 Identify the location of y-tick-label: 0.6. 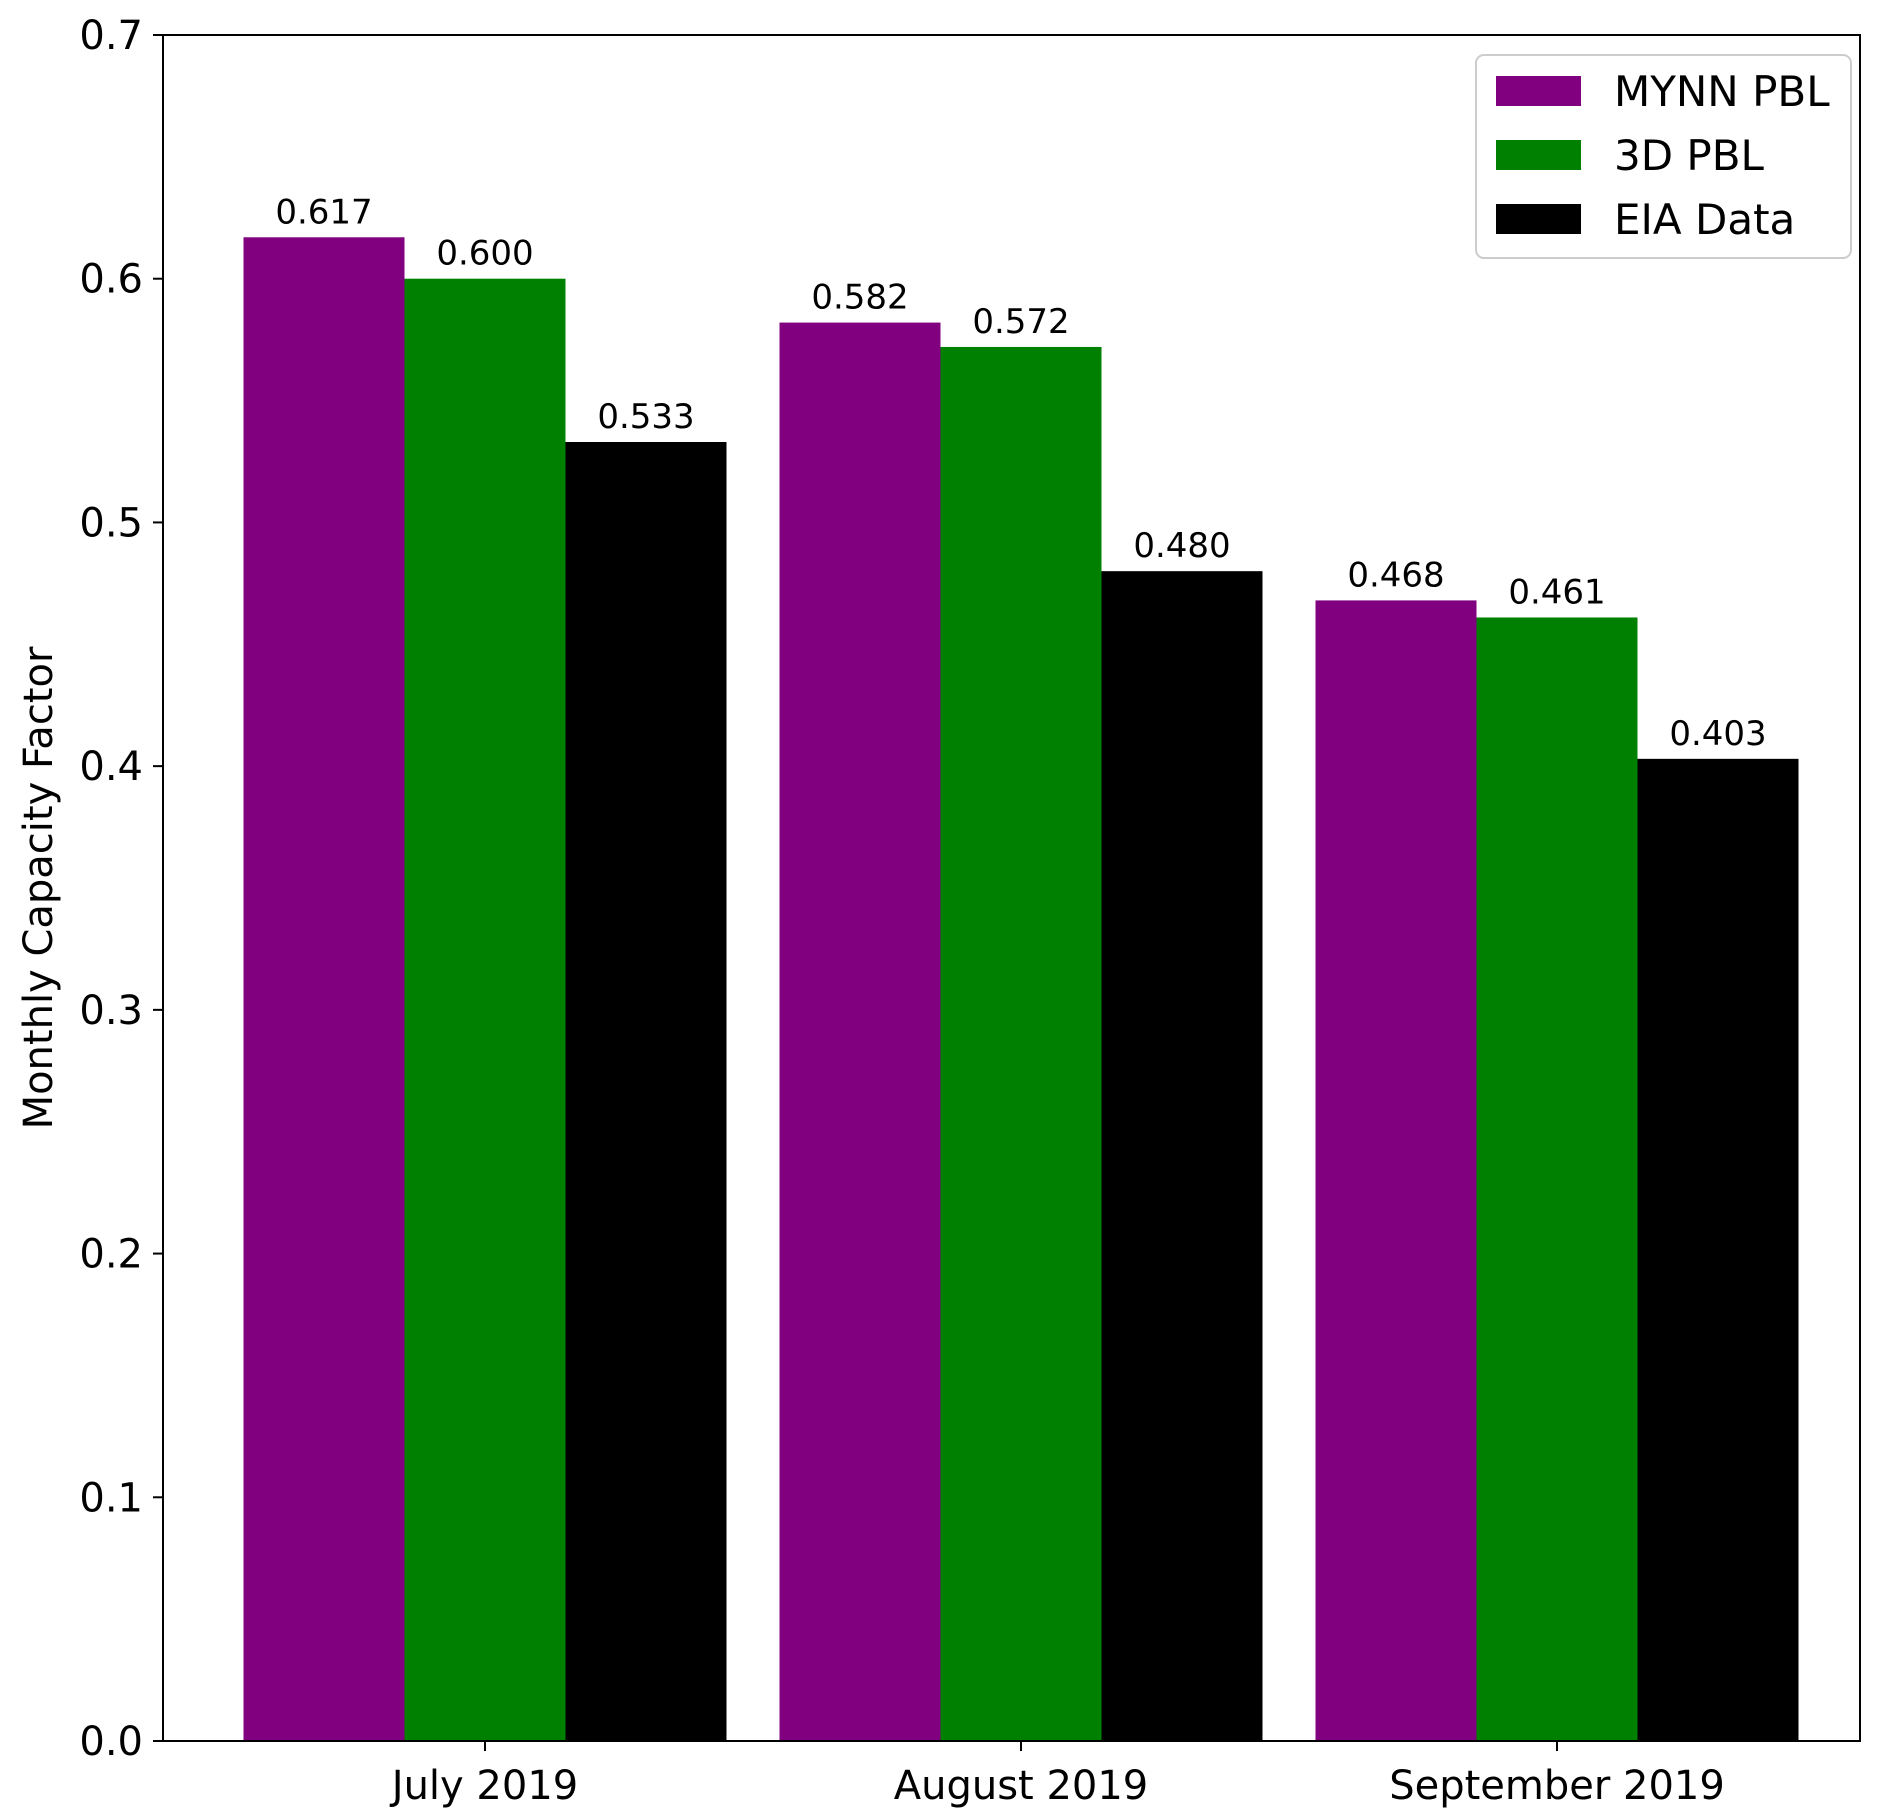
(111, 280).